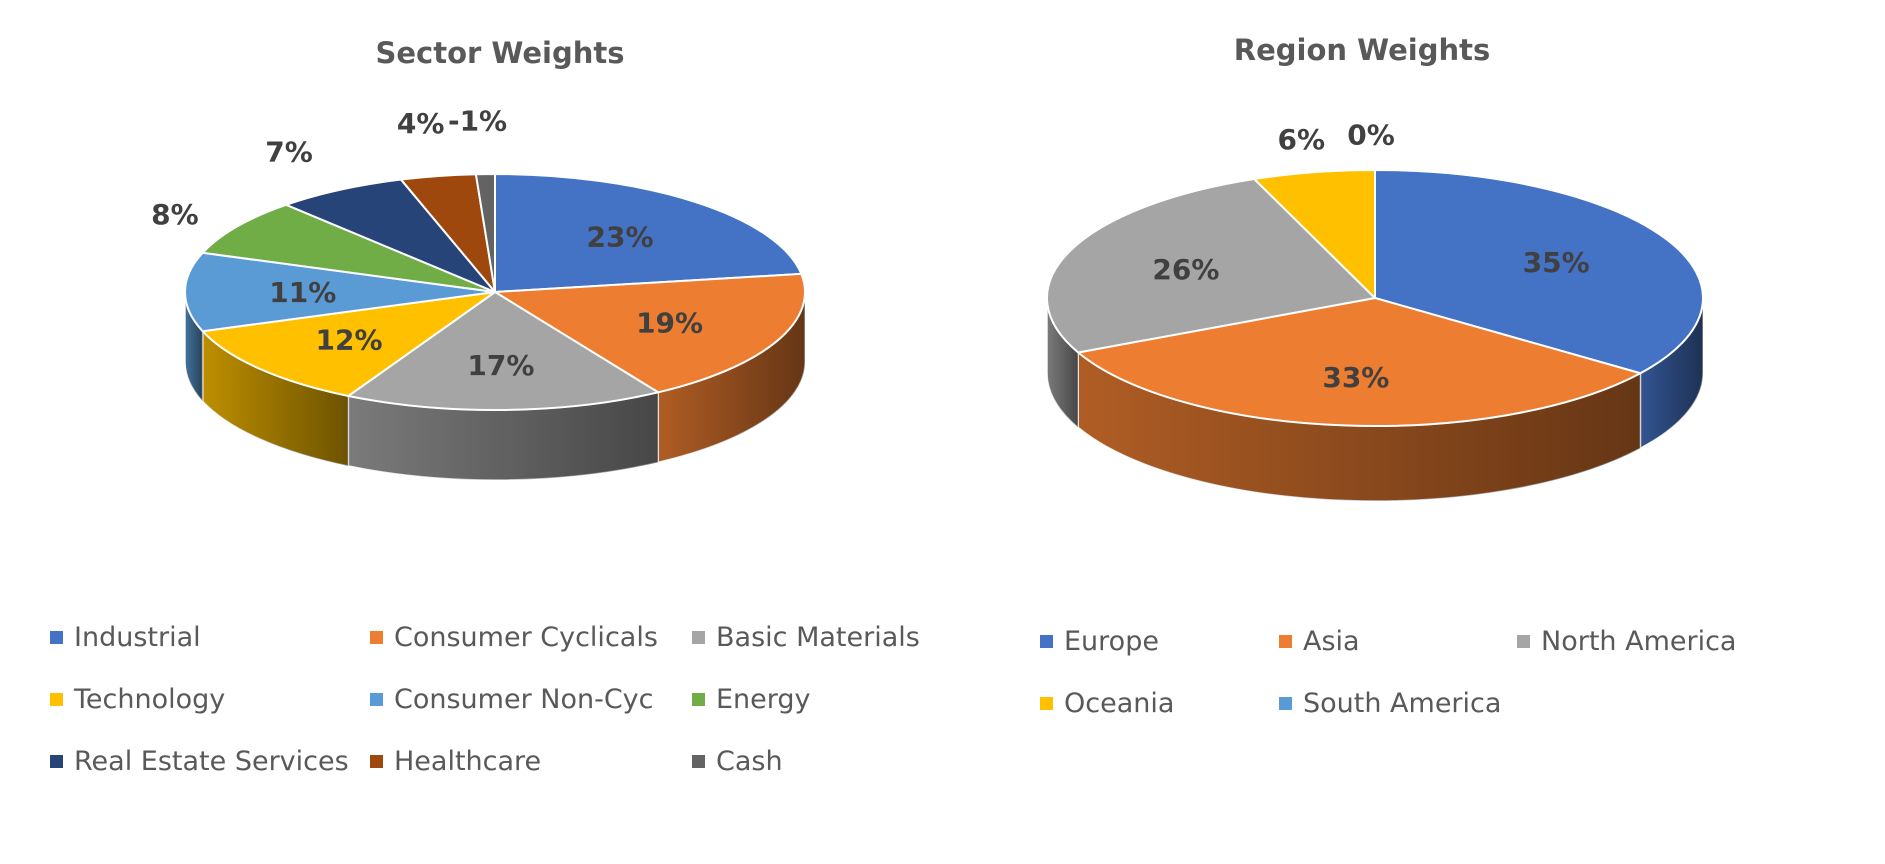 The width and height of the screenshot is (1885, 864). What do you see at coordinates (749, 761) in the screenshot?
I see `legend-label: Cash` at bounding box center [749, 761].